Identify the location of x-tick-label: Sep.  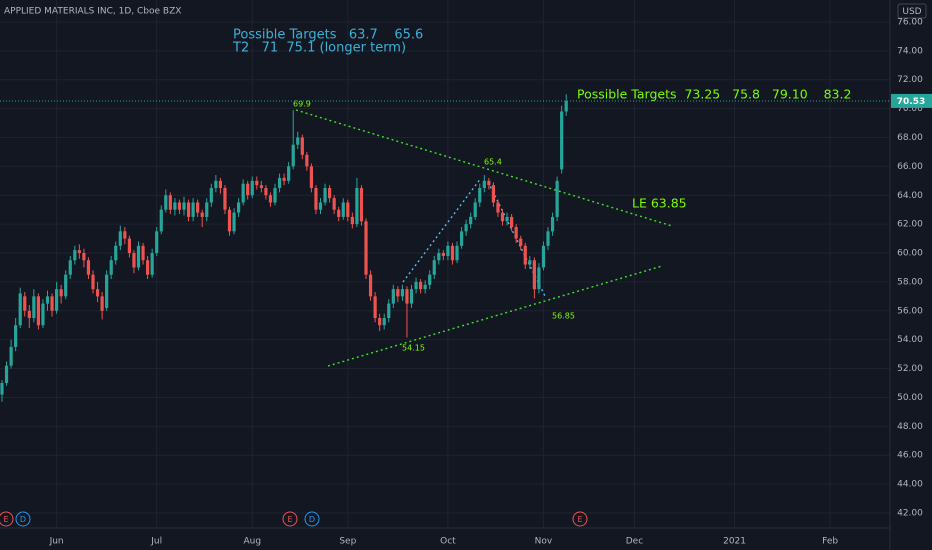
(347, 542).